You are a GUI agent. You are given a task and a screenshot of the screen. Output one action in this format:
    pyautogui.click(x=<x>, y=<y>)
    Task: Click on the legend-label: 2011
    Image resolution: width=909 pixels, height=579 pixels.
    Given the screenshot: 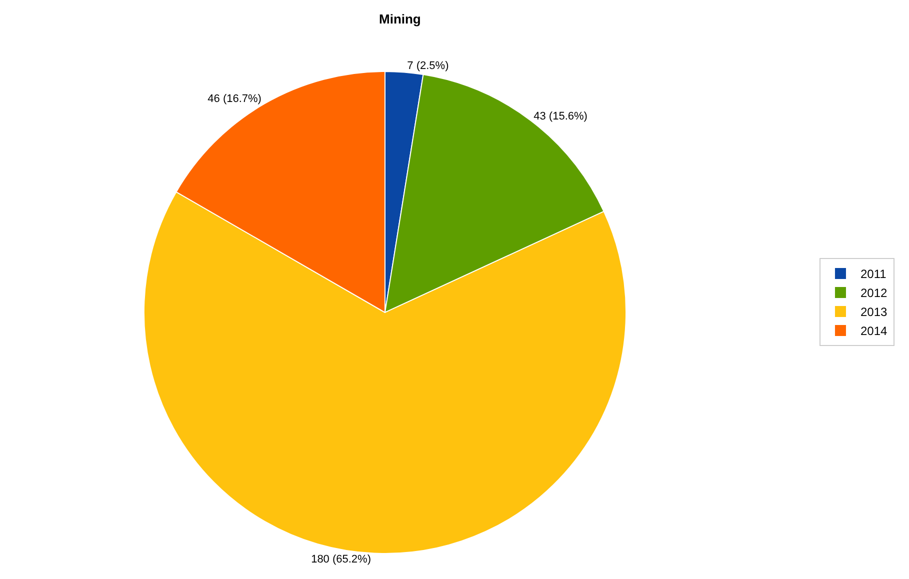 What is the action you would take?
    pyautogui.click(x=873, y=274)
    